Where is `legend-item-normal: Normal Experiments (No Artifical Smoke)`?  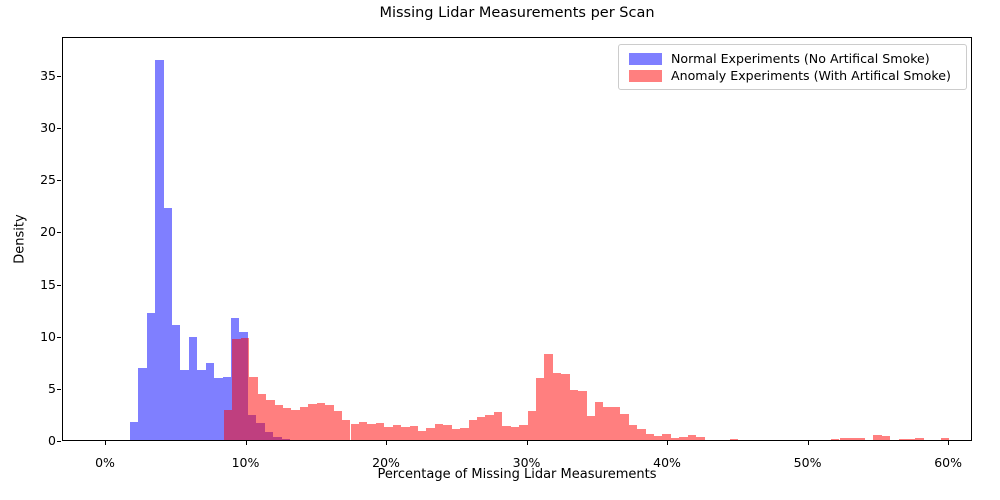 legend-item-normal: Normal Experiments (No Artifical Smoke) is located at coordinates (793, 58).